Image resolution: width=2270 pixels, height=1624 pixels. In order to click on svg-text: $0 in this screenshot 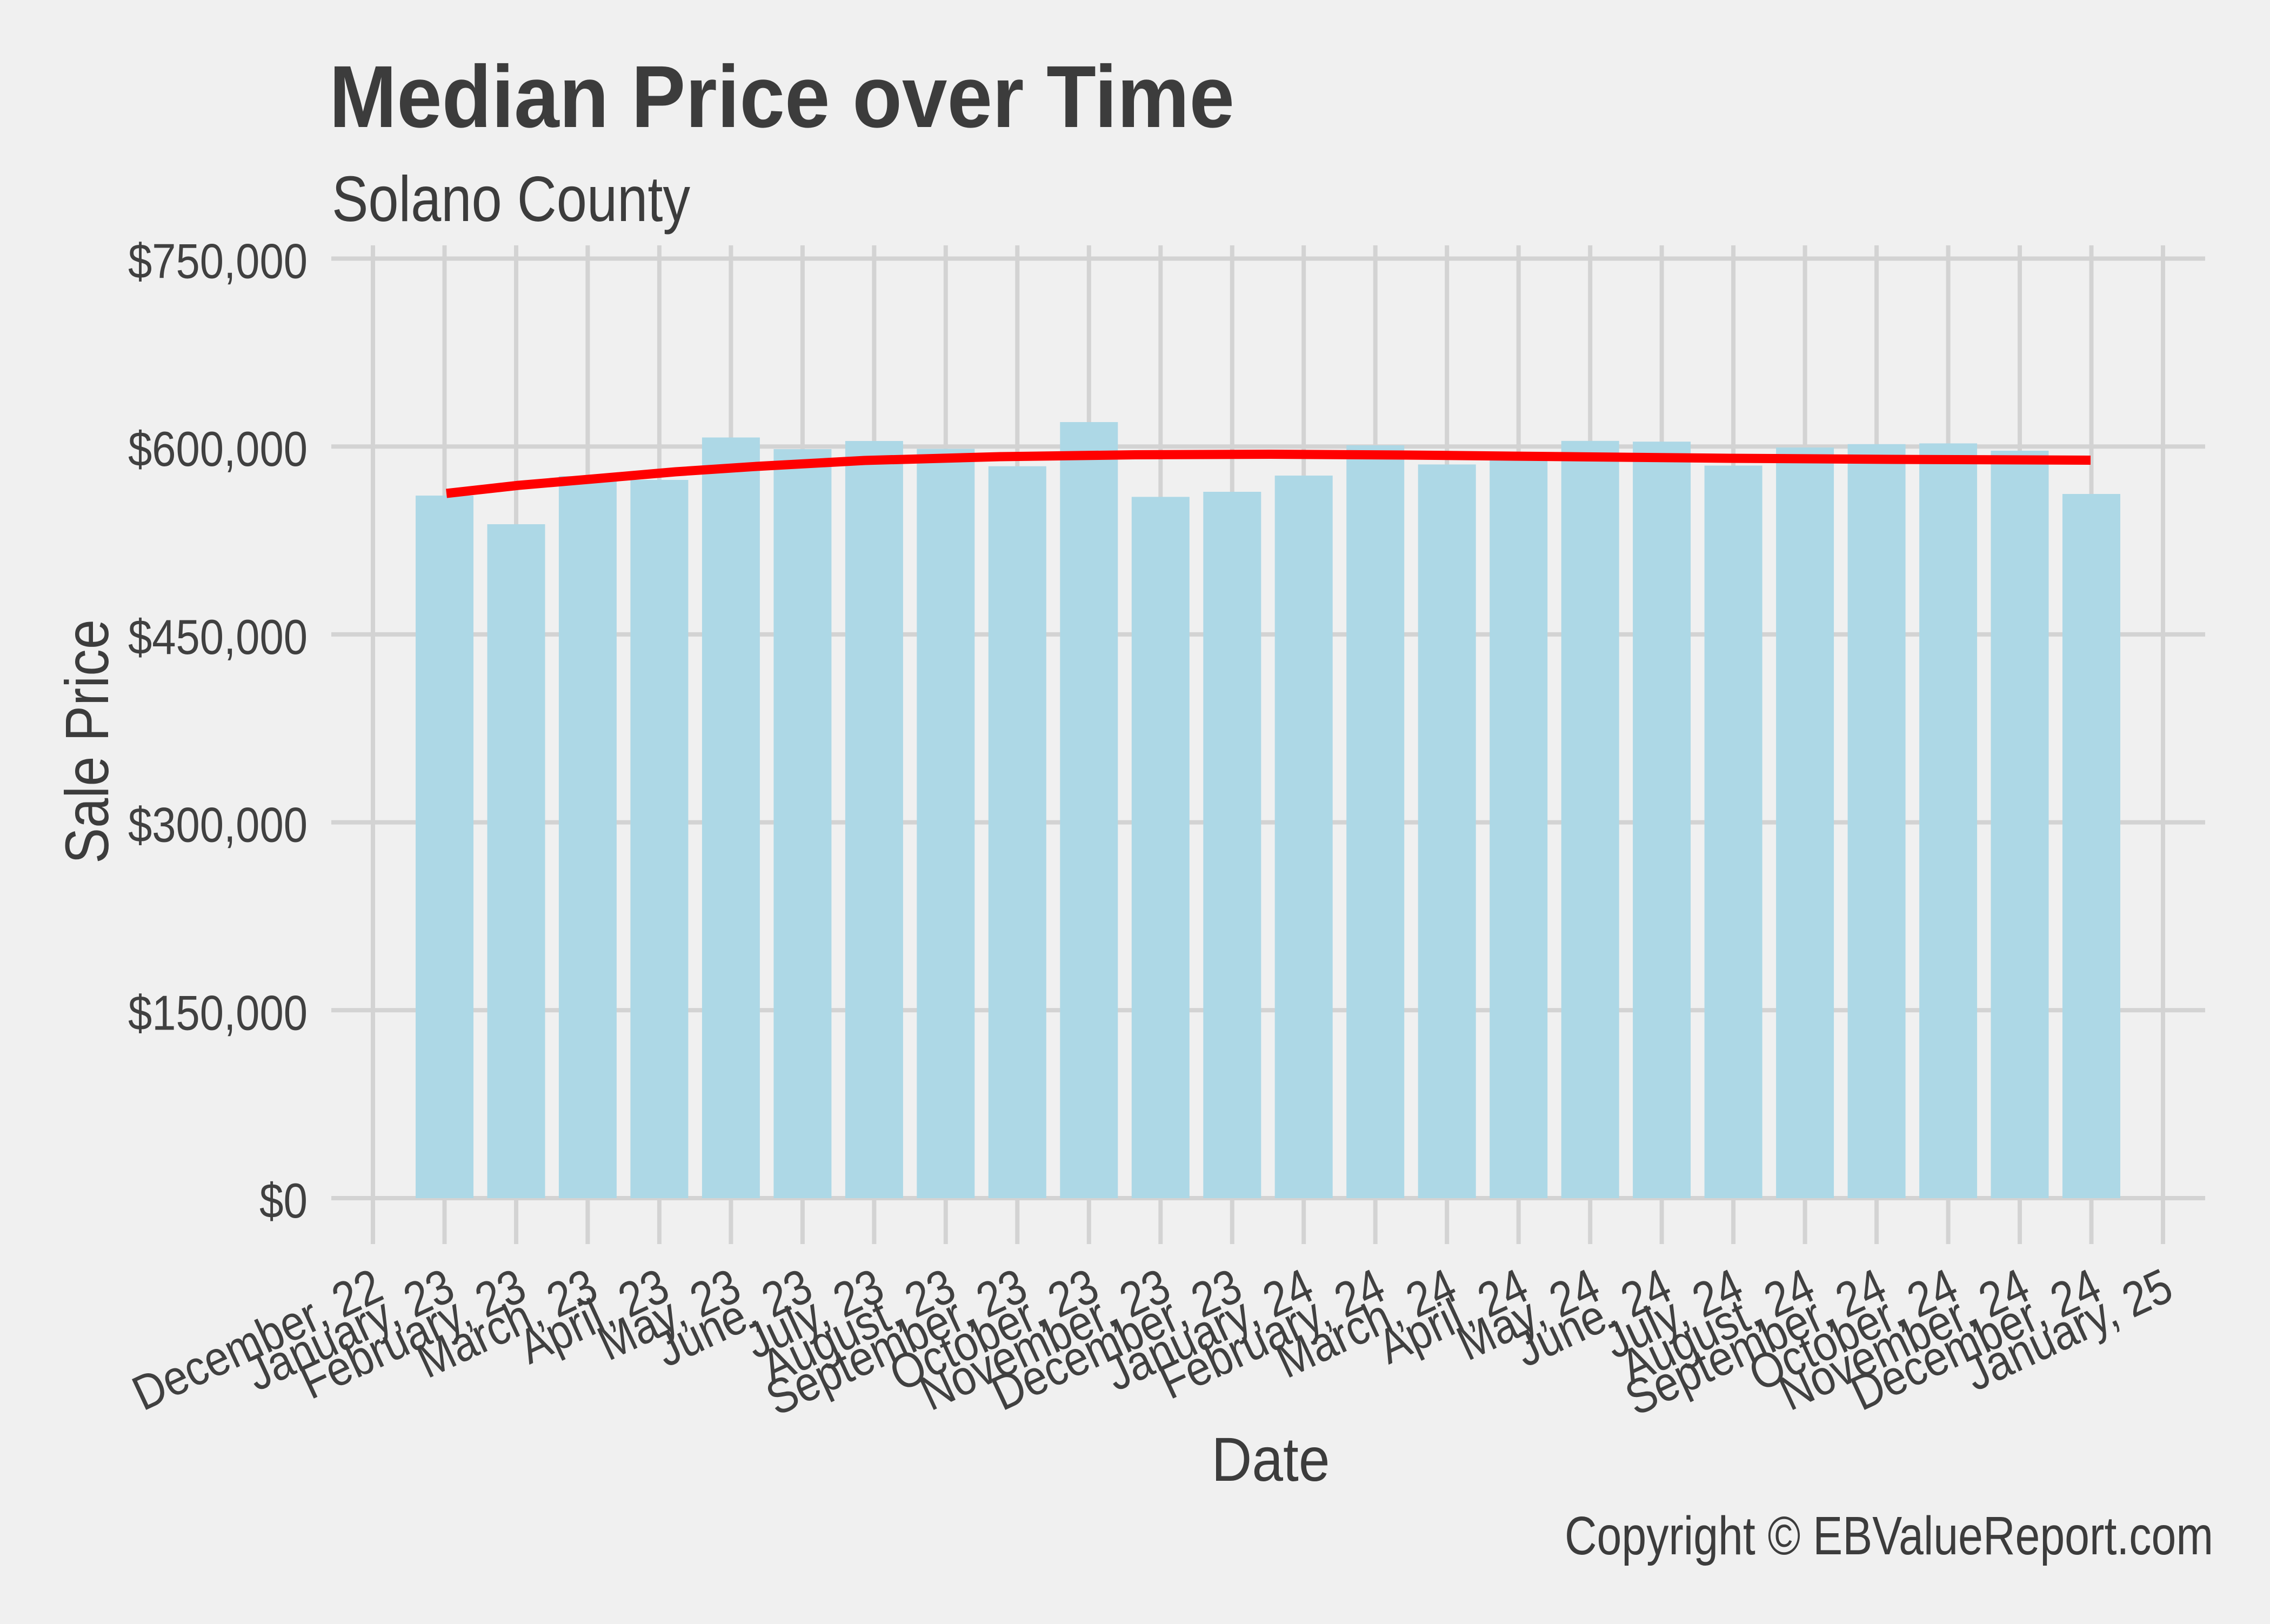, I will do `click(283, 1201)`.